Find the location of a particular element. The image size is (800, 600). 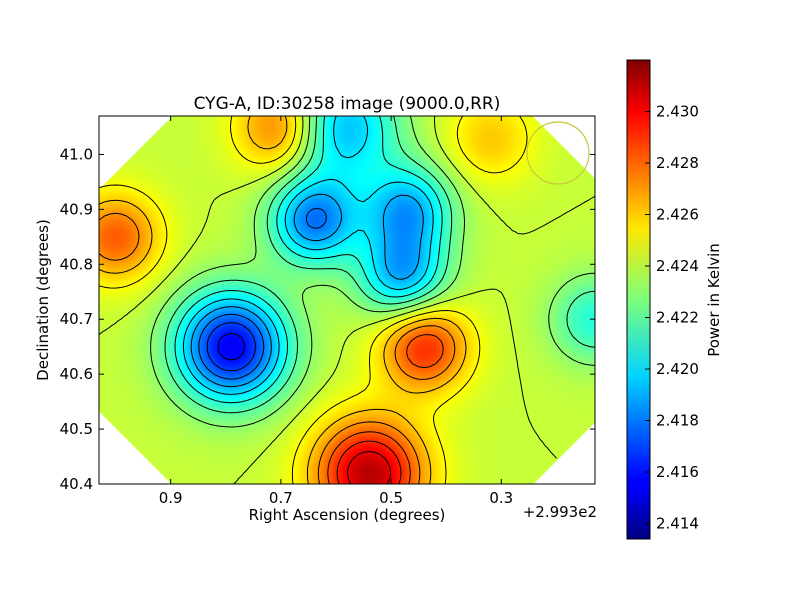

colorbar-gradient is located at coordinates (638, 299).